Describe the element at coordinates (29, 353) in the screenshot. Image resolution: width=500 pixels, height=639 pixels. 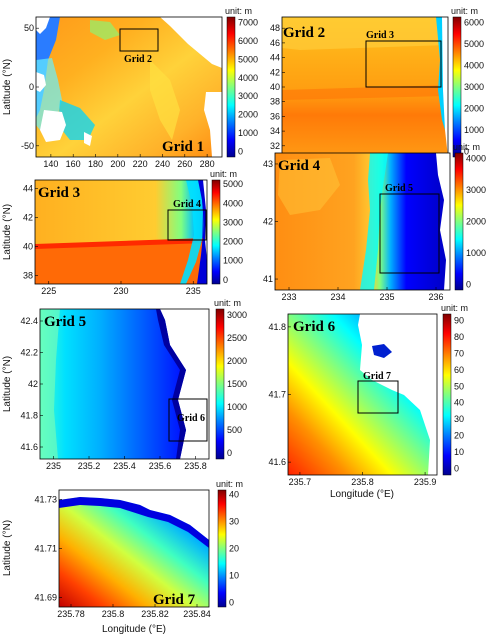
I see `y-tick-label: 42.2` at that location.